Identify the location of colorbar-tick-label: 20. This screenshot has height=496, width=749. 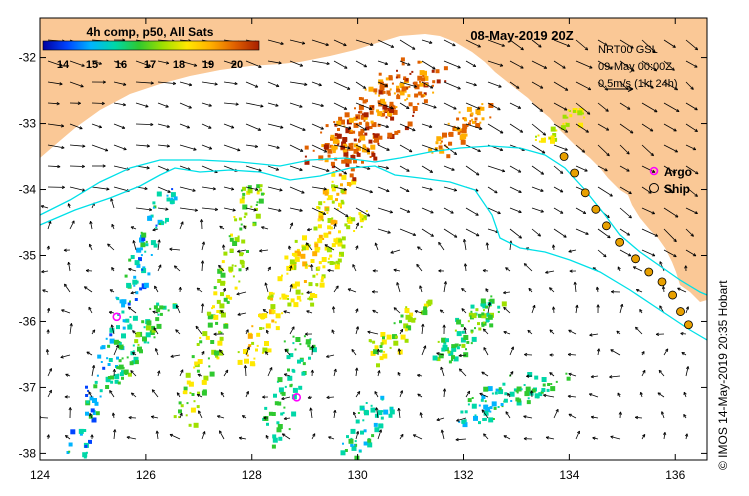
(237, 65).